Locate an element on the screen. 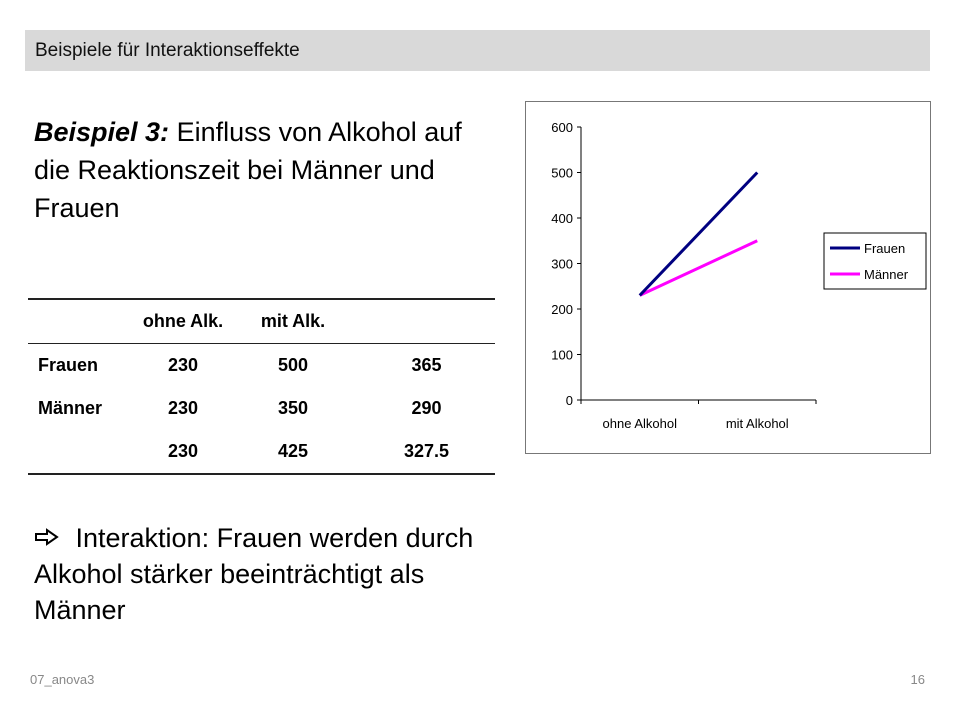 This screenshot has width=960, height=720. chart-legend: Frauen Männer is located at coordinates (875, 261).